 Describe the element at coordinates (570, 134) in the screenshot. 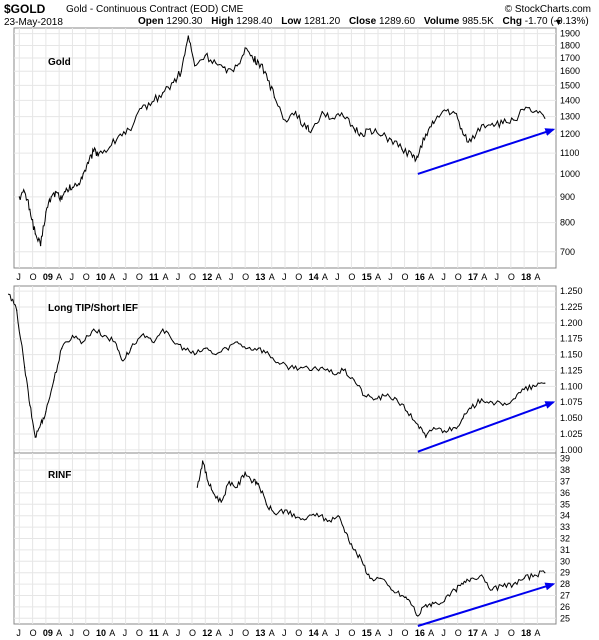

I see `y-tick-label: 1200` at that location.